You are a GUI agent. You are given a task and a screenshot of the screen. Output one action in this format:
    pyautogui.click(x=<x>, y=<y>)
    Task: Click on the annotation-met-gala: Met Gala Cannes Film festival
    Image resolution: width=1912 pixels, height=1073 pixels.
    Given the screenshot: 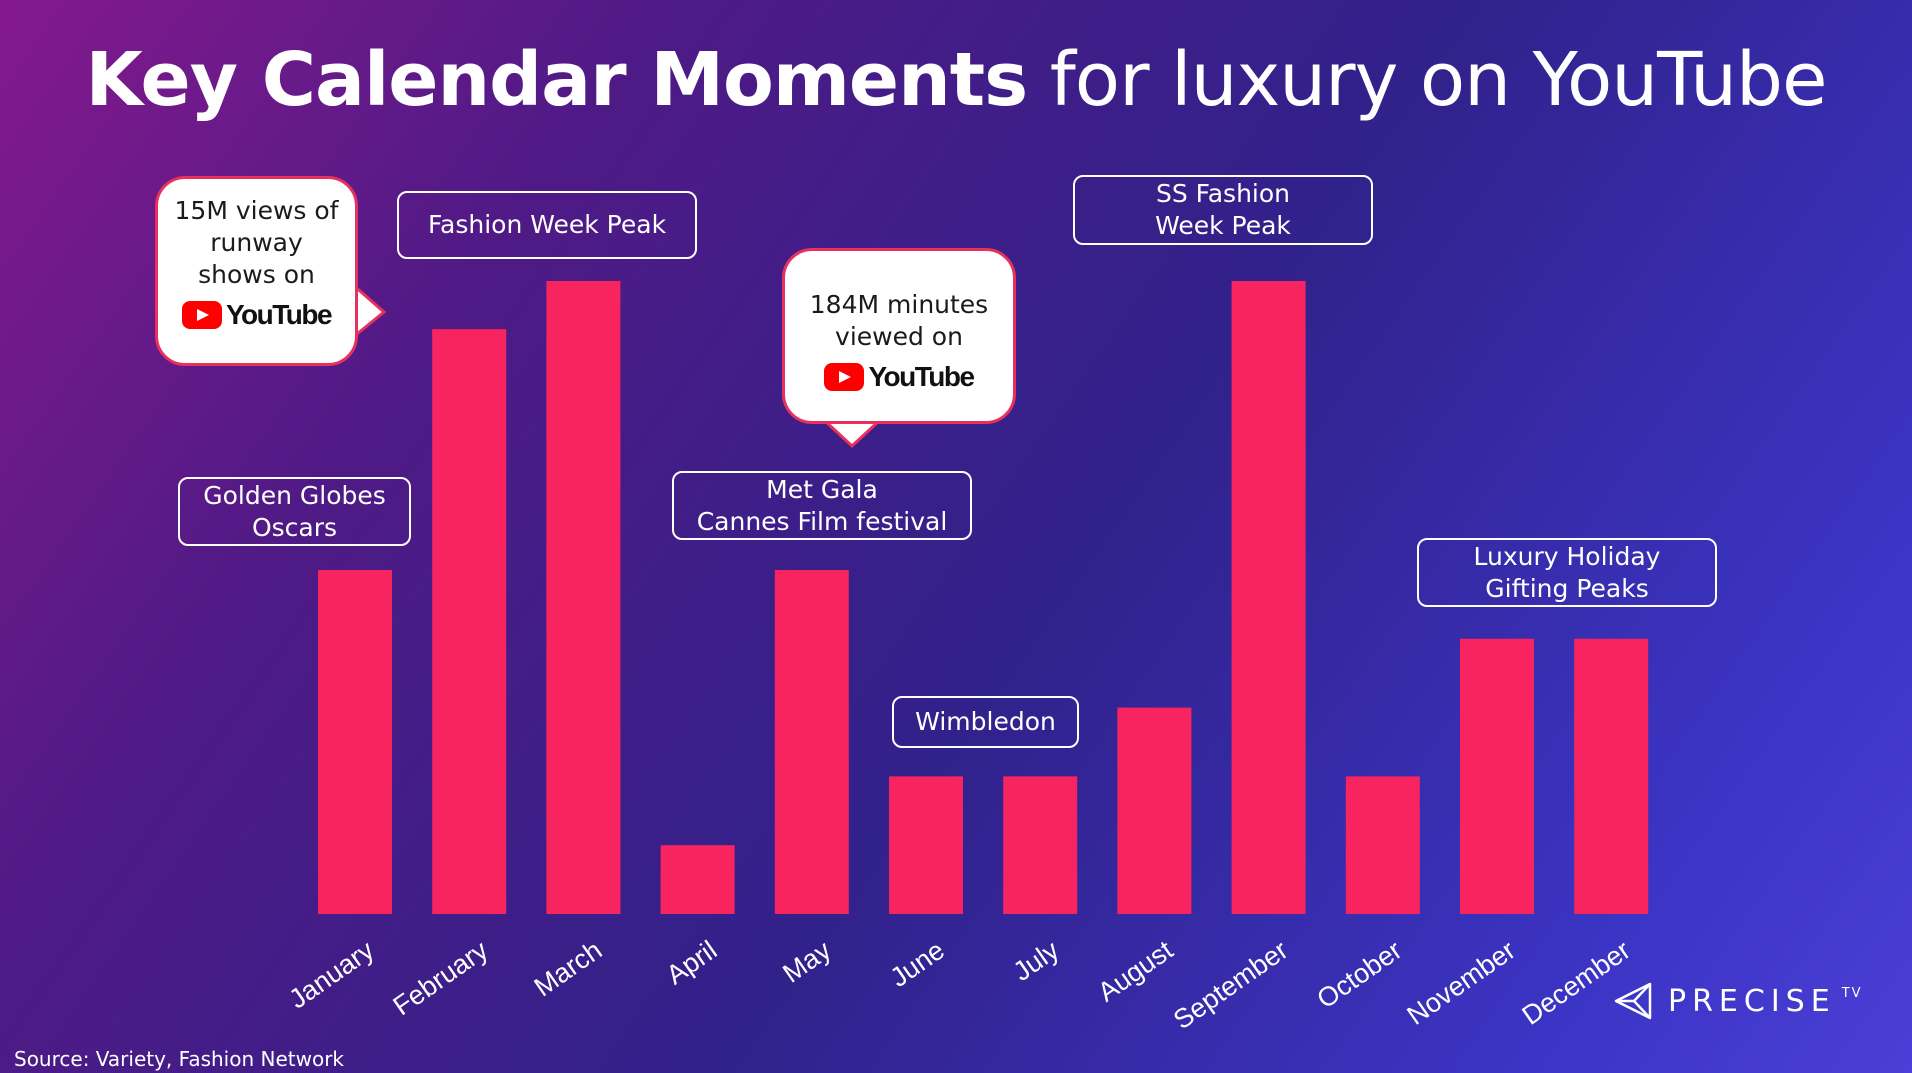 What is the action you would take?
    pyautogui.click(x=822, y=505)
    